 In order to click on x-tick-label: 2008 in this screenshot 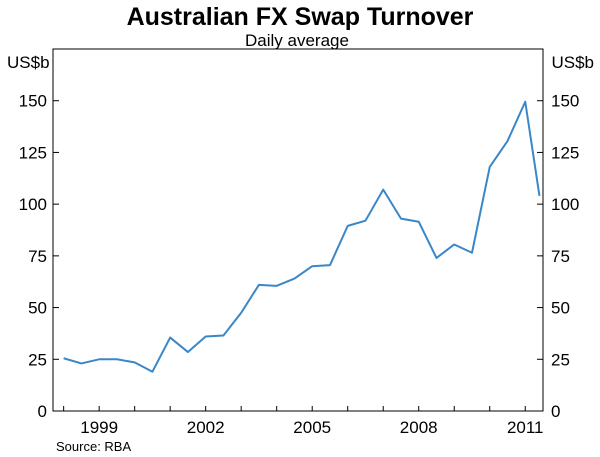, I will do `click(419, 427)`.